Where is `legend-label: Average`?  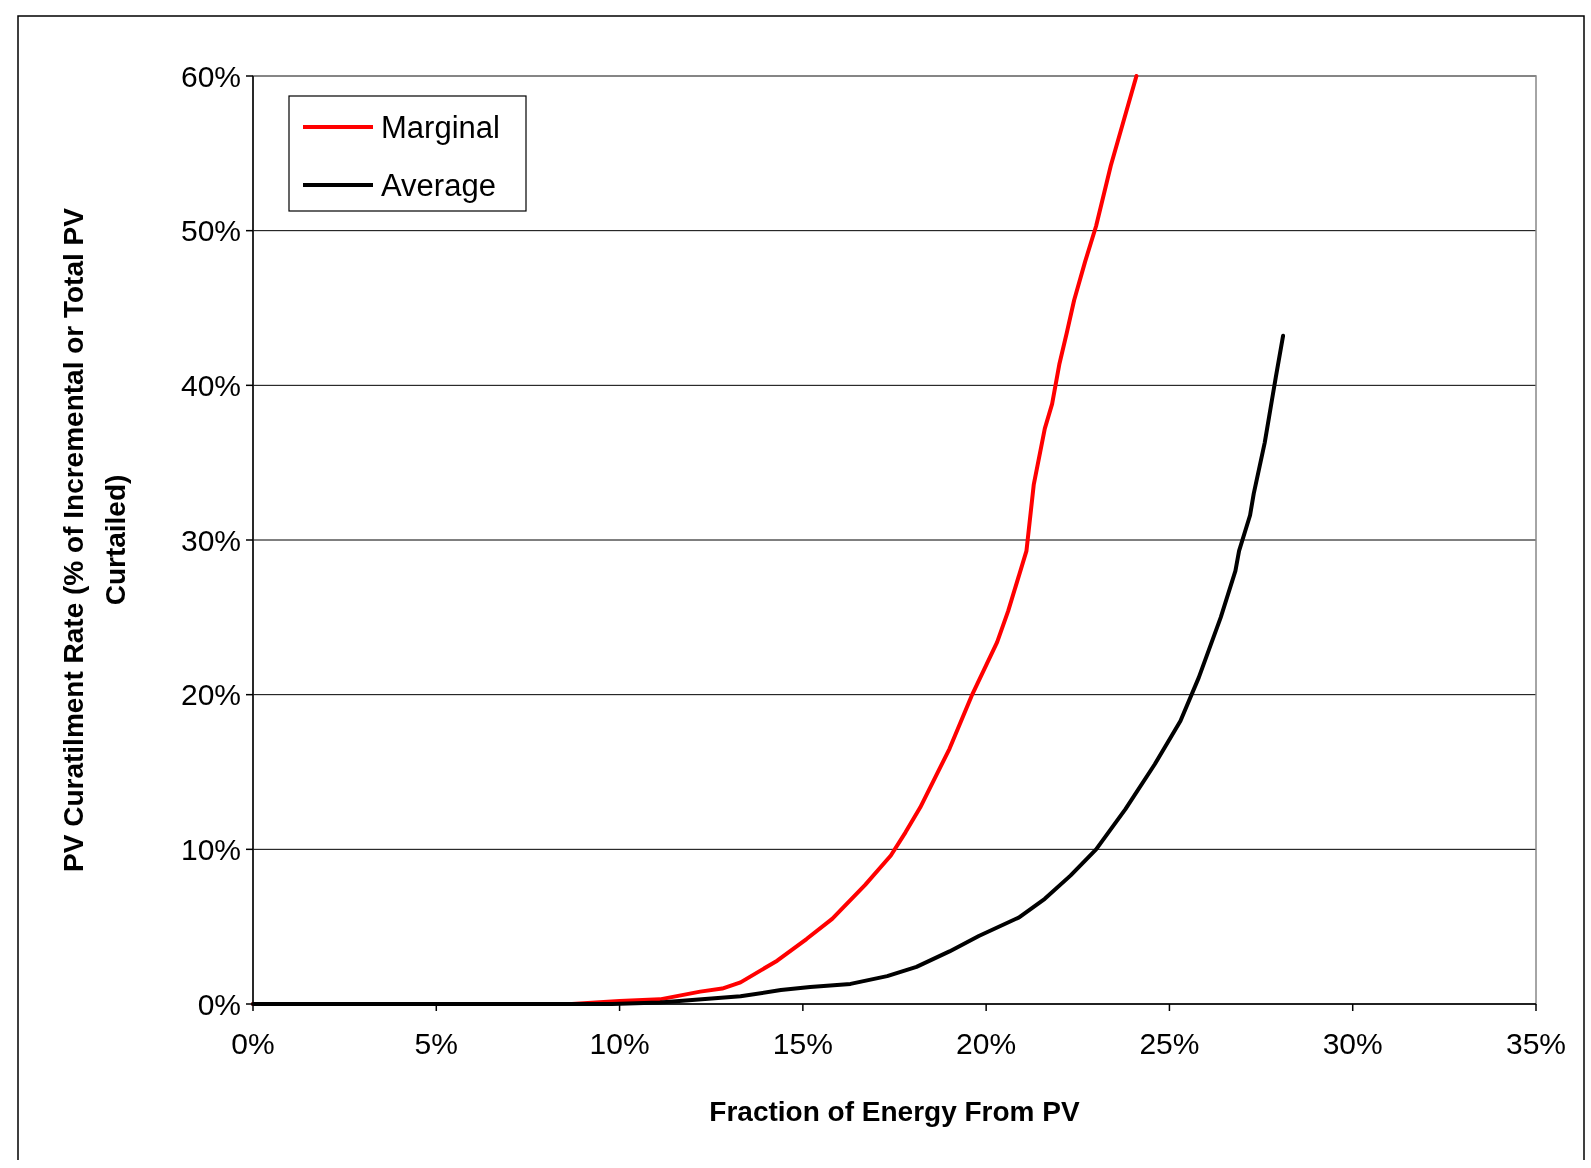
legend-label: Average is located at coordinates (438, 185).